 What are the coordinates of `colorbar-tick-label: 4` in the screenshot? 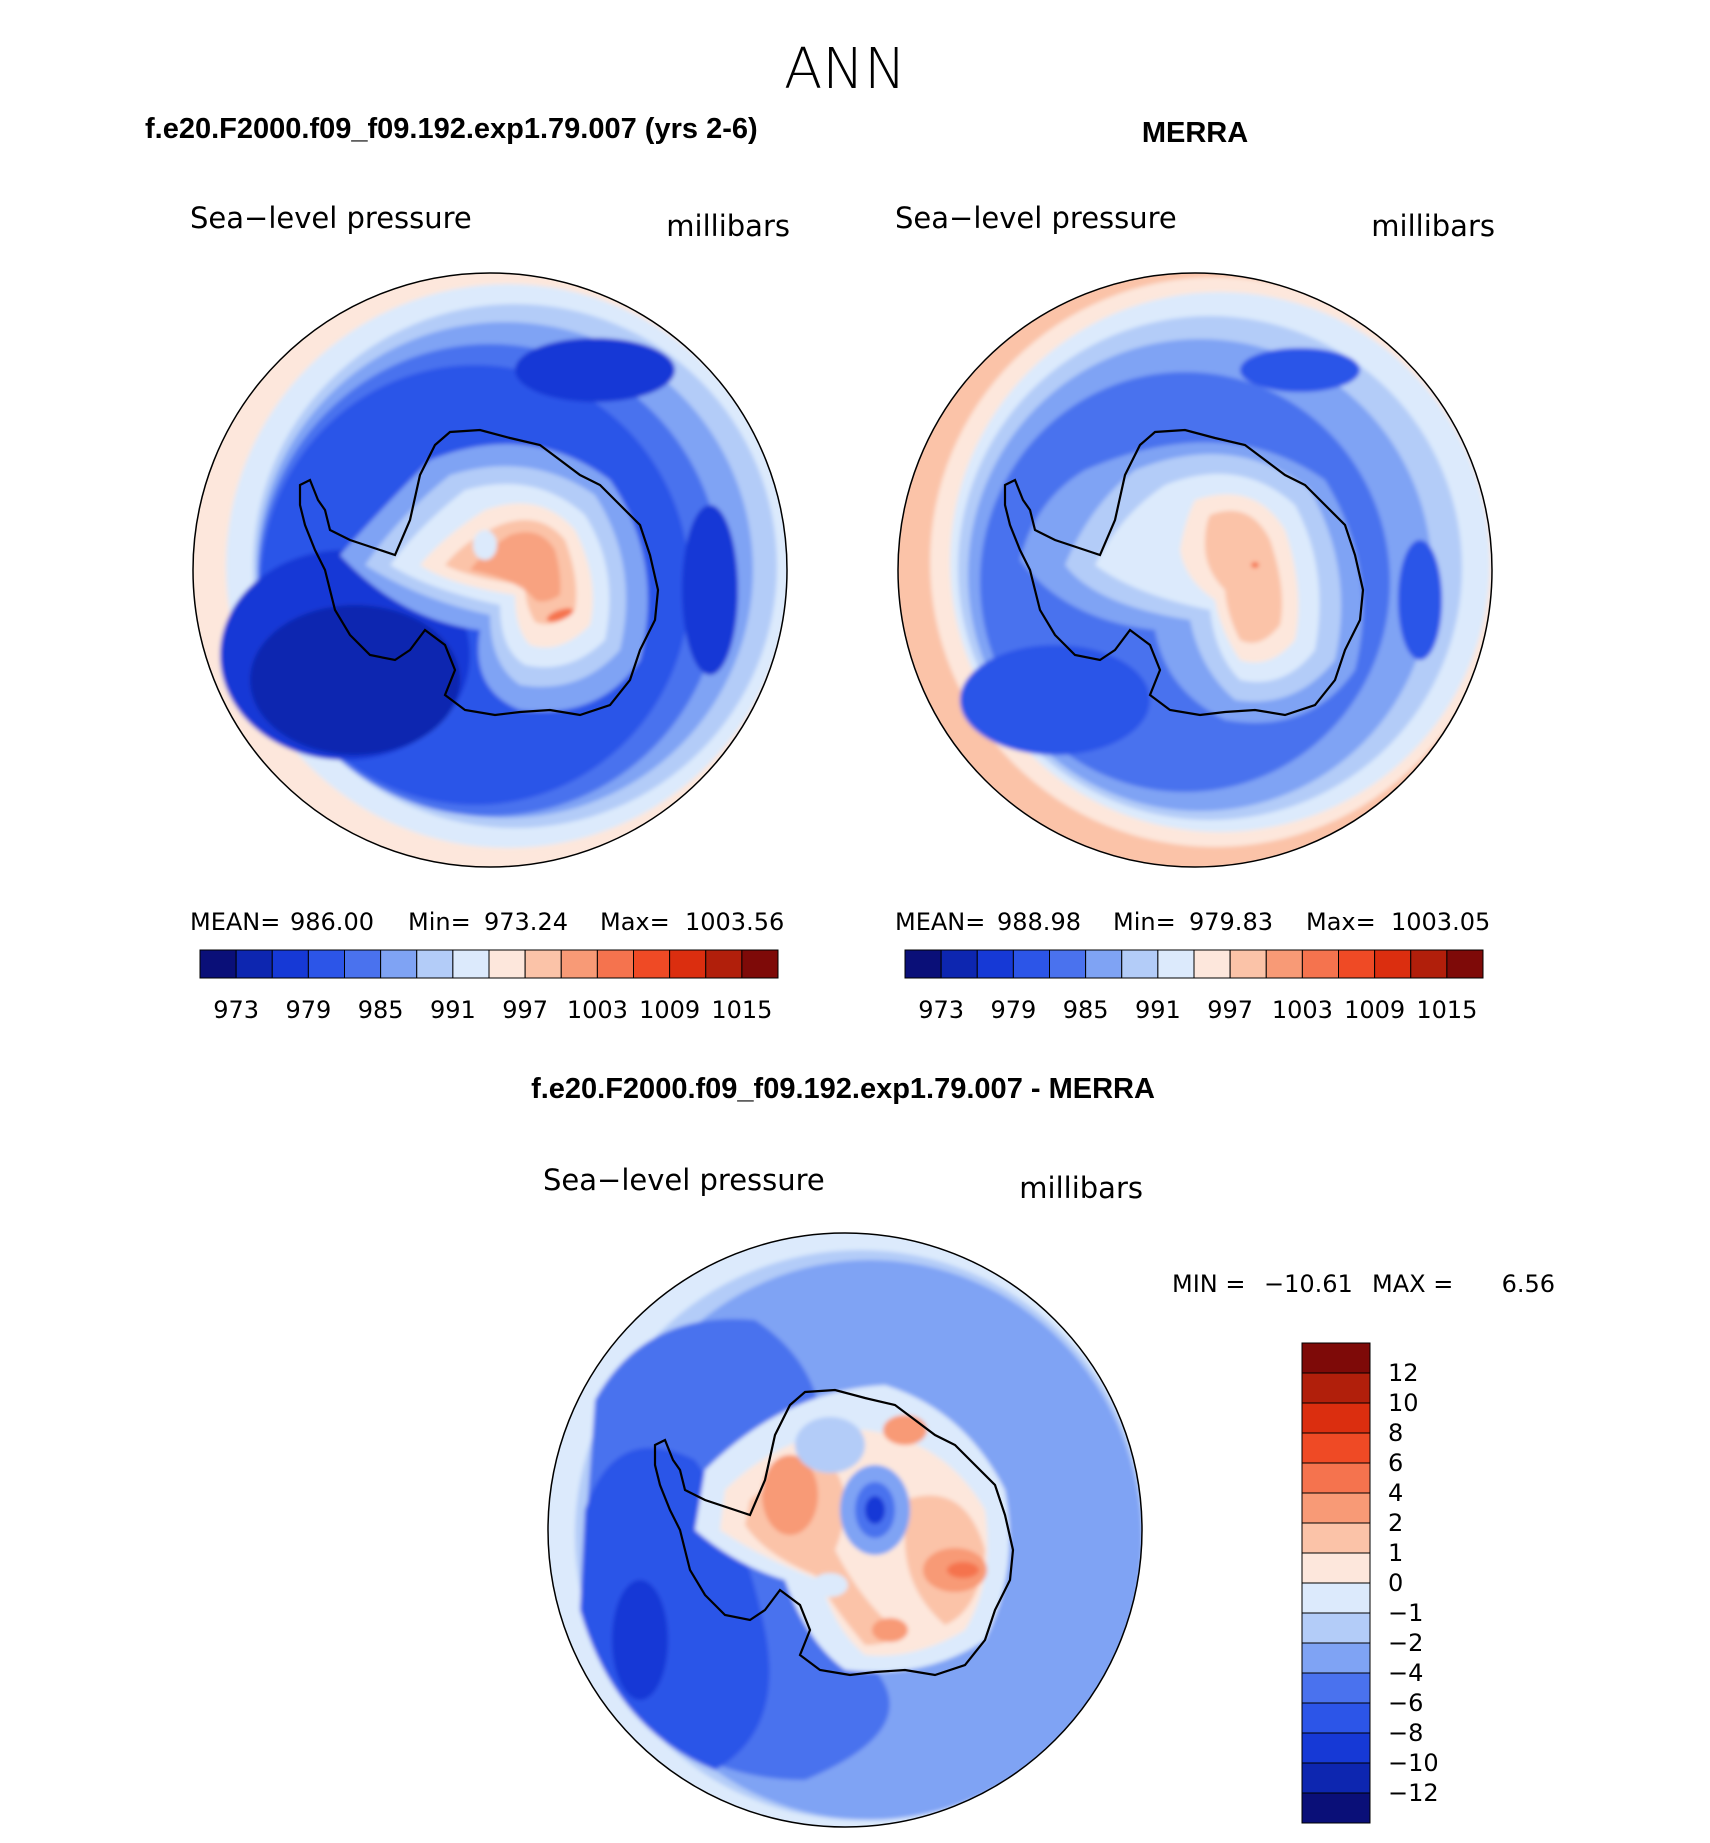 It's located at (1395, 1493).